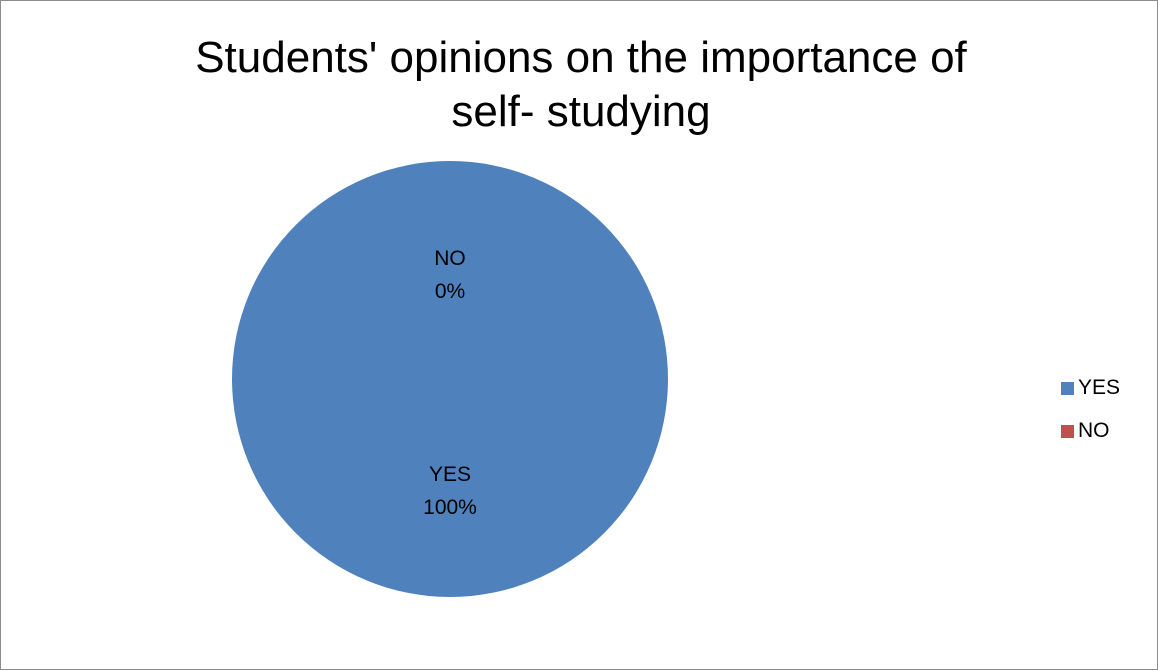 This screenshot has height=671, width=1158. What do you see at coordinates (450, 258) in the screenshot?
I see `data-label-no-category: NO` at bounding box center [450, 258].